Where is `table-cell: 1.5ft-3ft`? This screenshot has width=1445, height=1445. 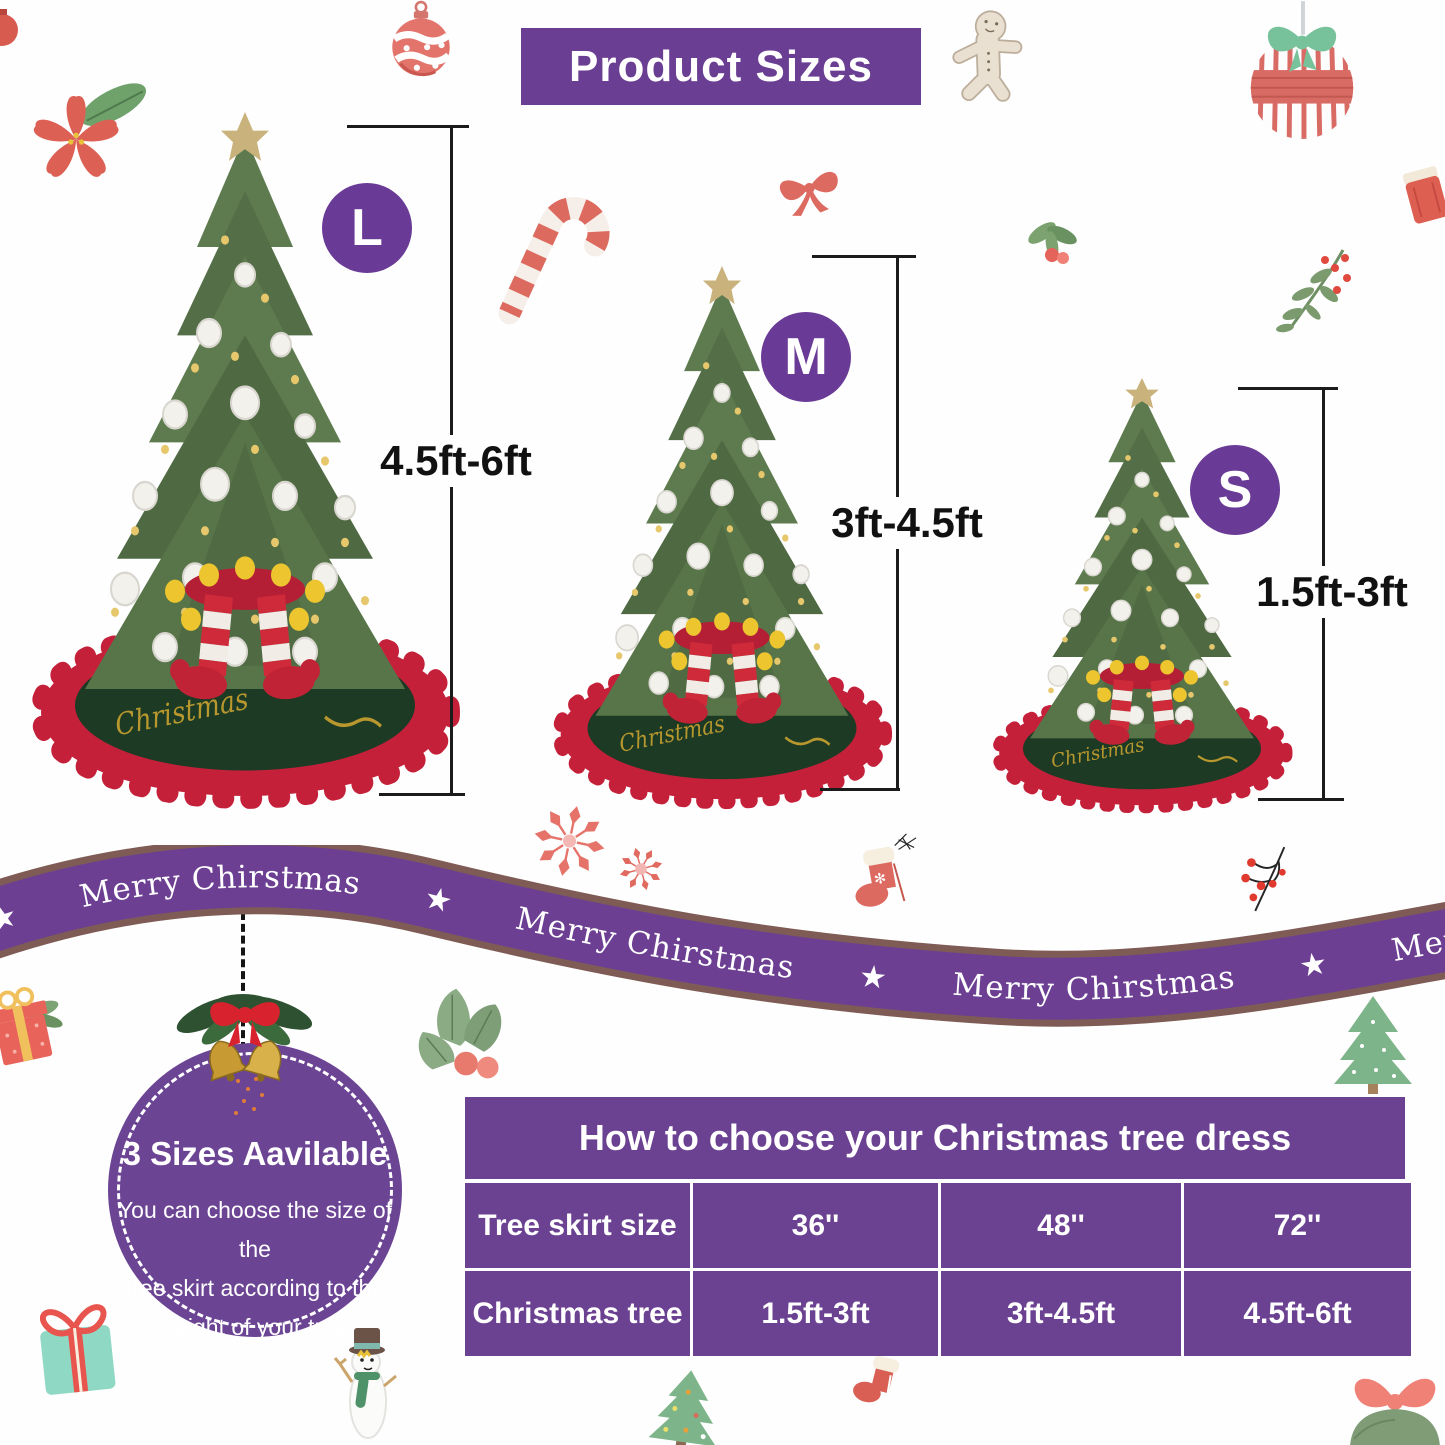 table-cell: 1.5ft-3ft is located at coordinates (815, 1313).